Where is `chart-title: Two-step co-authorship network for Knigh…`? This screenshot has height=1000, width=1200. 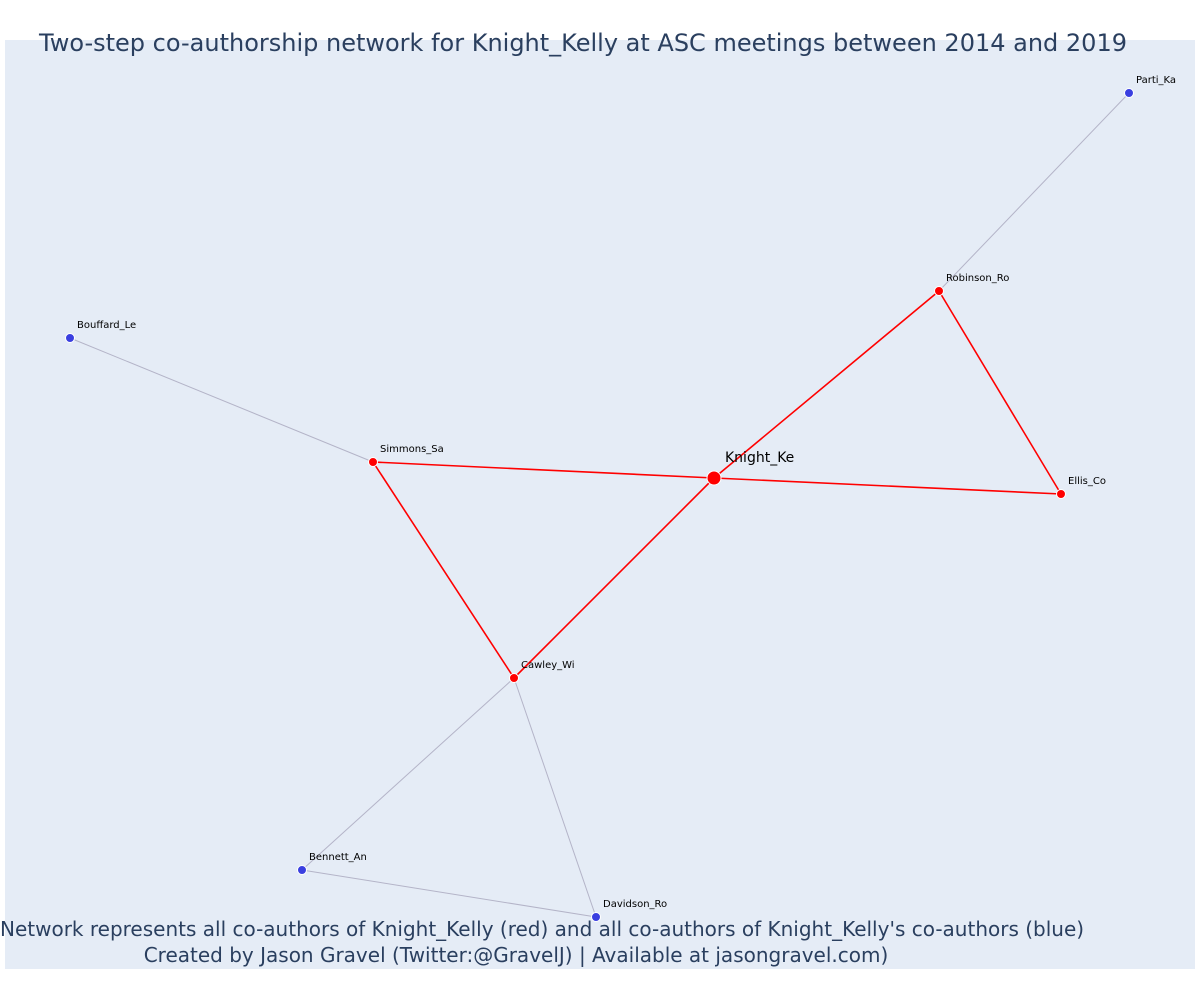 chart-title: Two-step co-authorship network for Knigh… is located at coordinates (583, 43).